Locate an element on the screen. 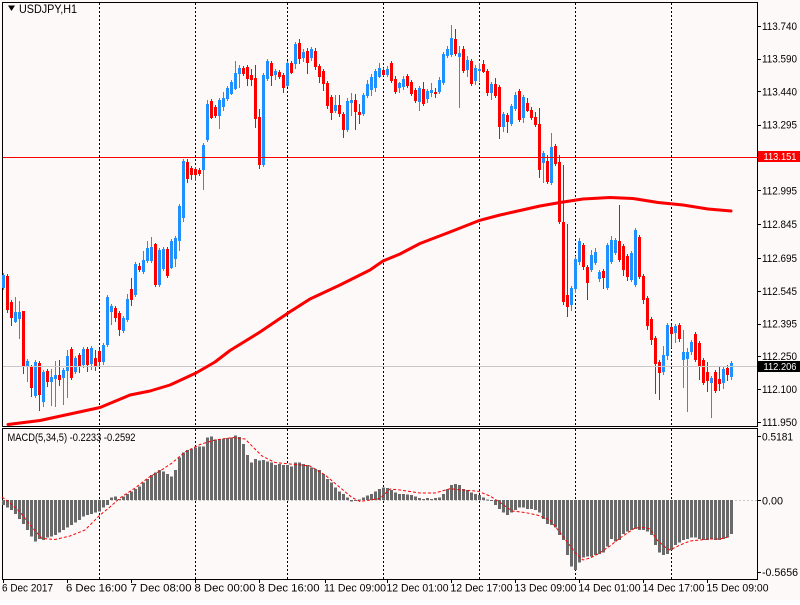  svg-text: 112.545 is located at coordinates (779, 292).